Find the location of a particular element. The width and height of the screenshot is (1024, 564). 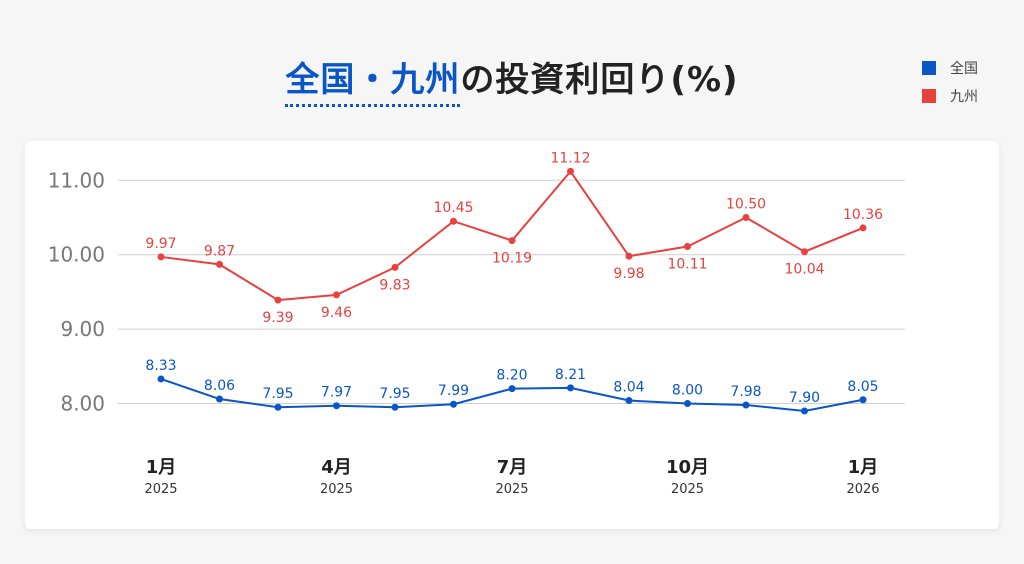

data-label: 9.98 is located at coordinates (628, 274).